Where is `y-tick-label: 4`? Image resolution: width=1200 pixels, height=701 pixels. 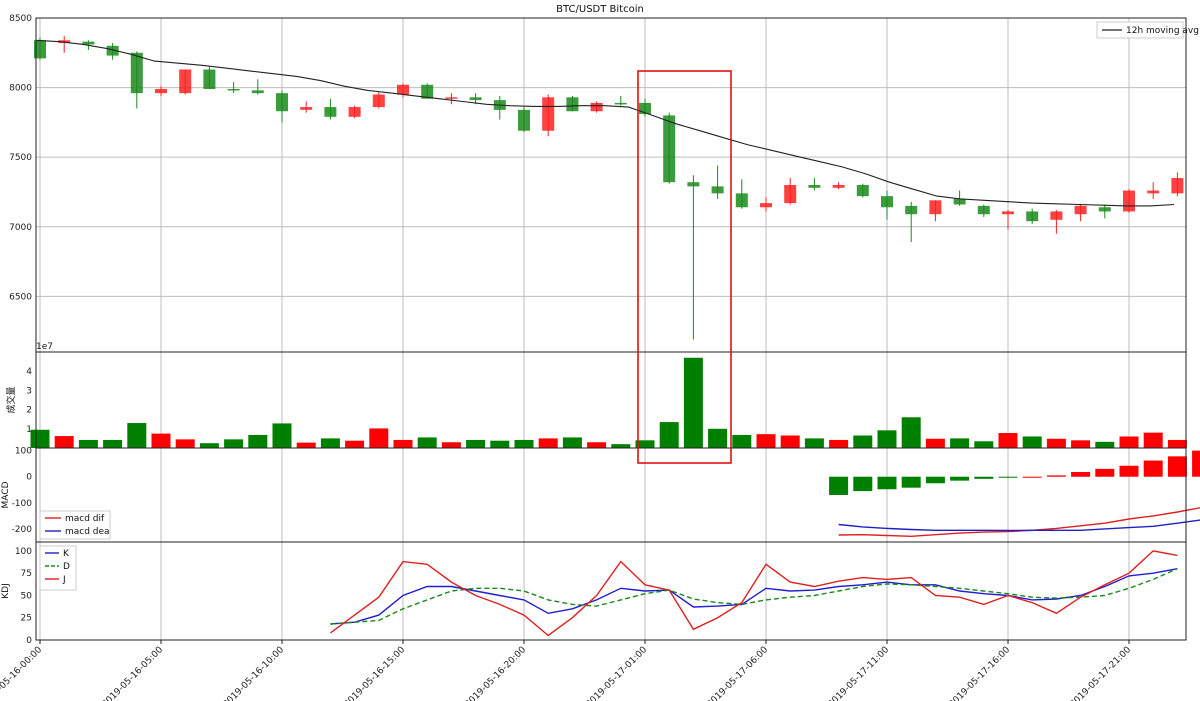 y-tick-label: 4 is located at coordinates (29, 372).